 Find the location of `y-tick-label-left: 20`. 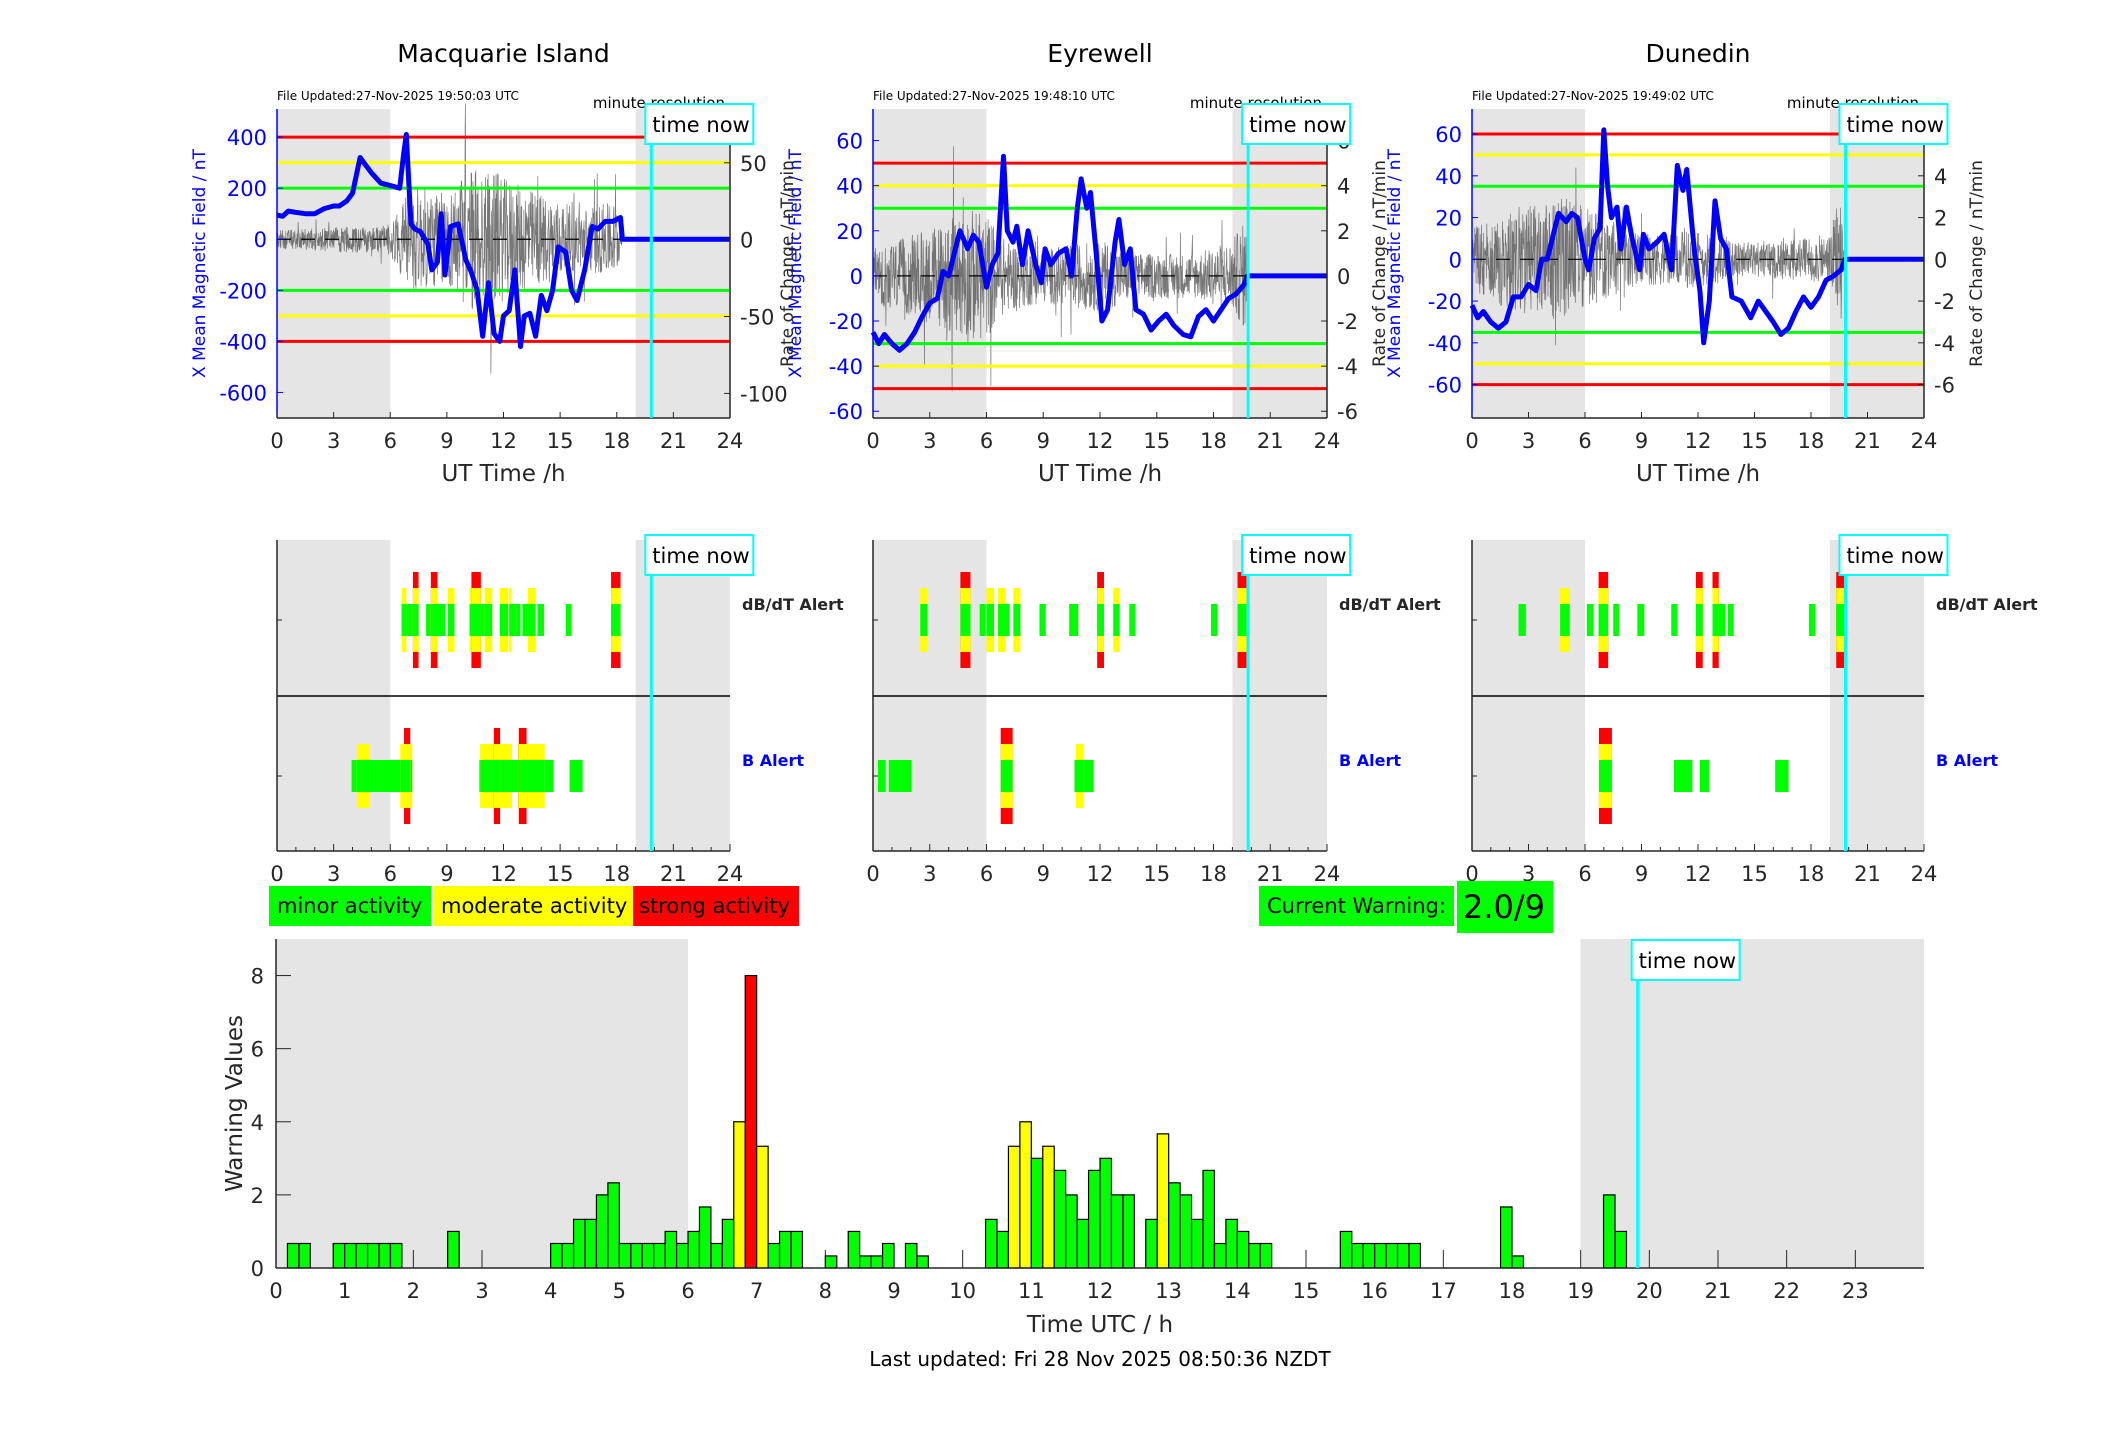

y-tick-label-left: 20 is located at coordinates (1448, 219).